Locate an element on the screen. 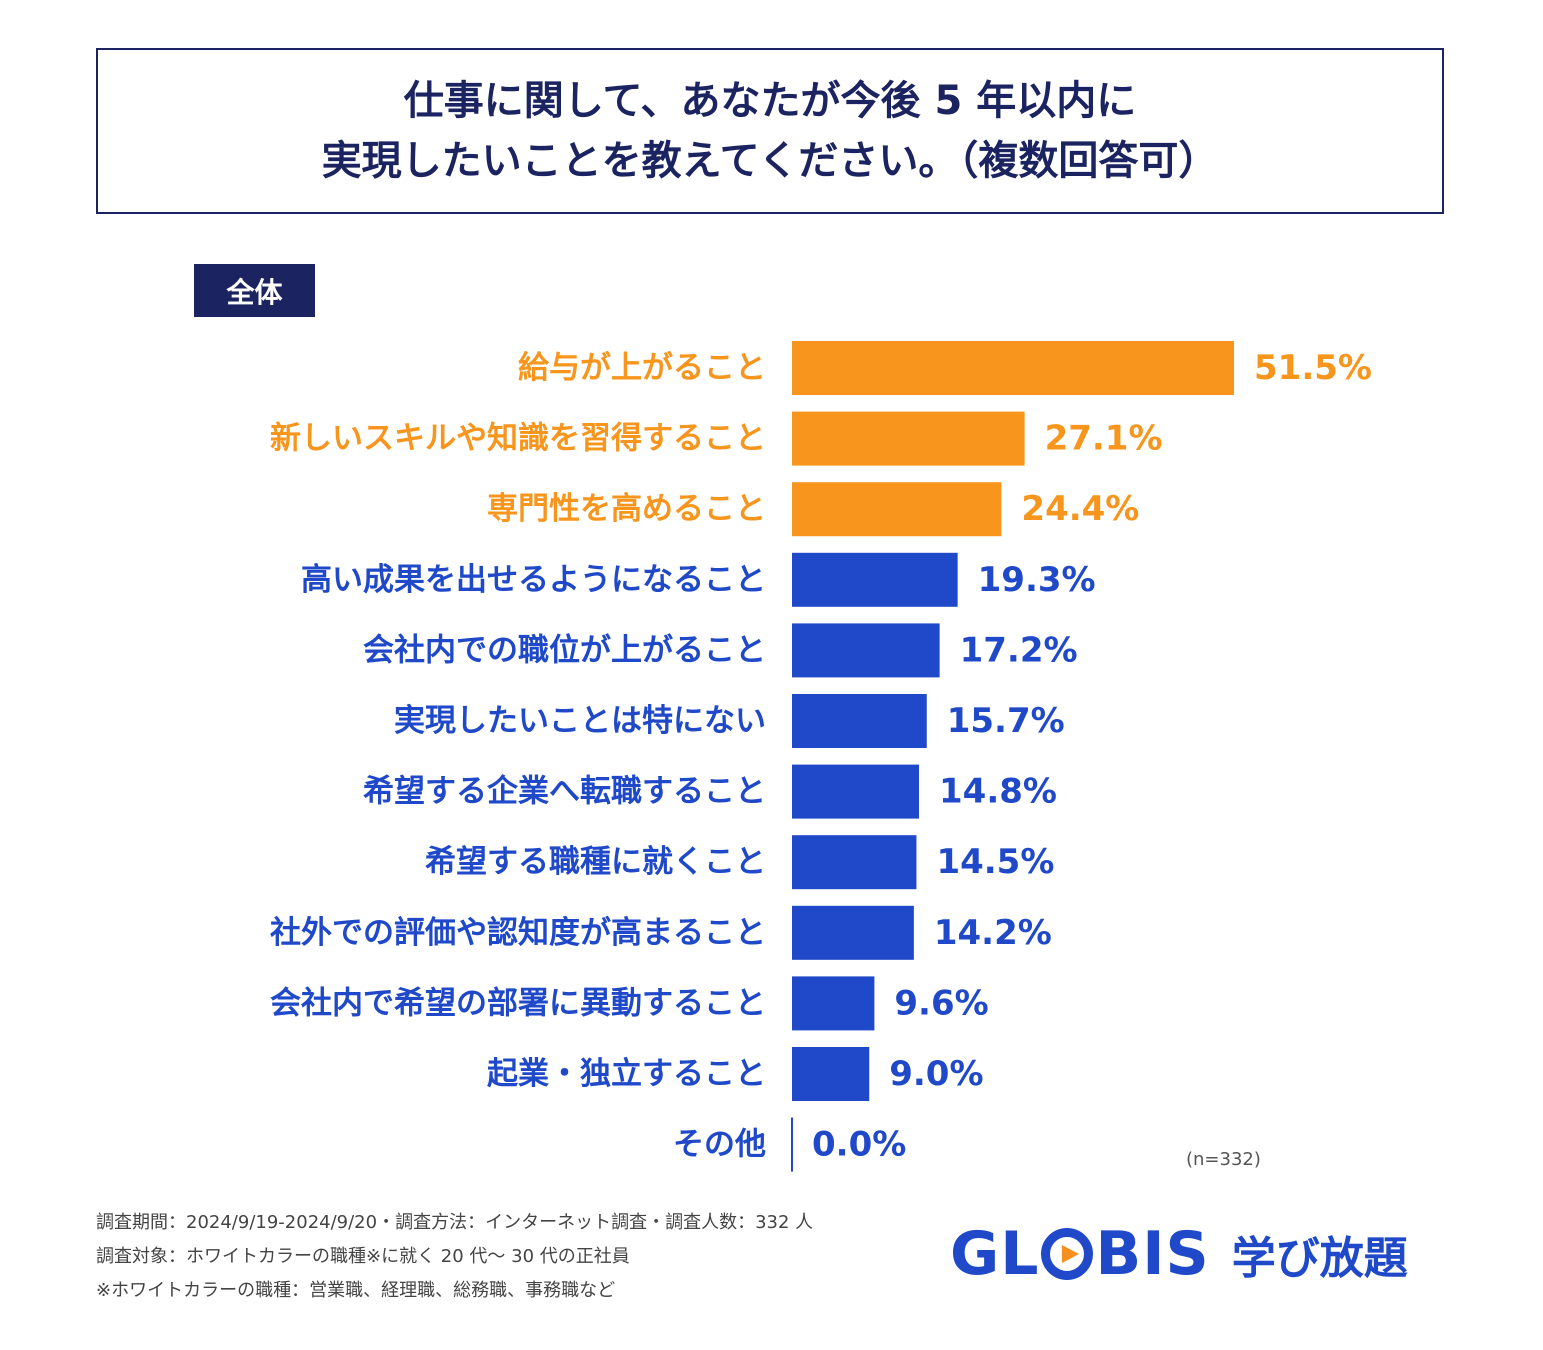  globis-wordmark: GL BIS is located at coordinates (1080, 1254).